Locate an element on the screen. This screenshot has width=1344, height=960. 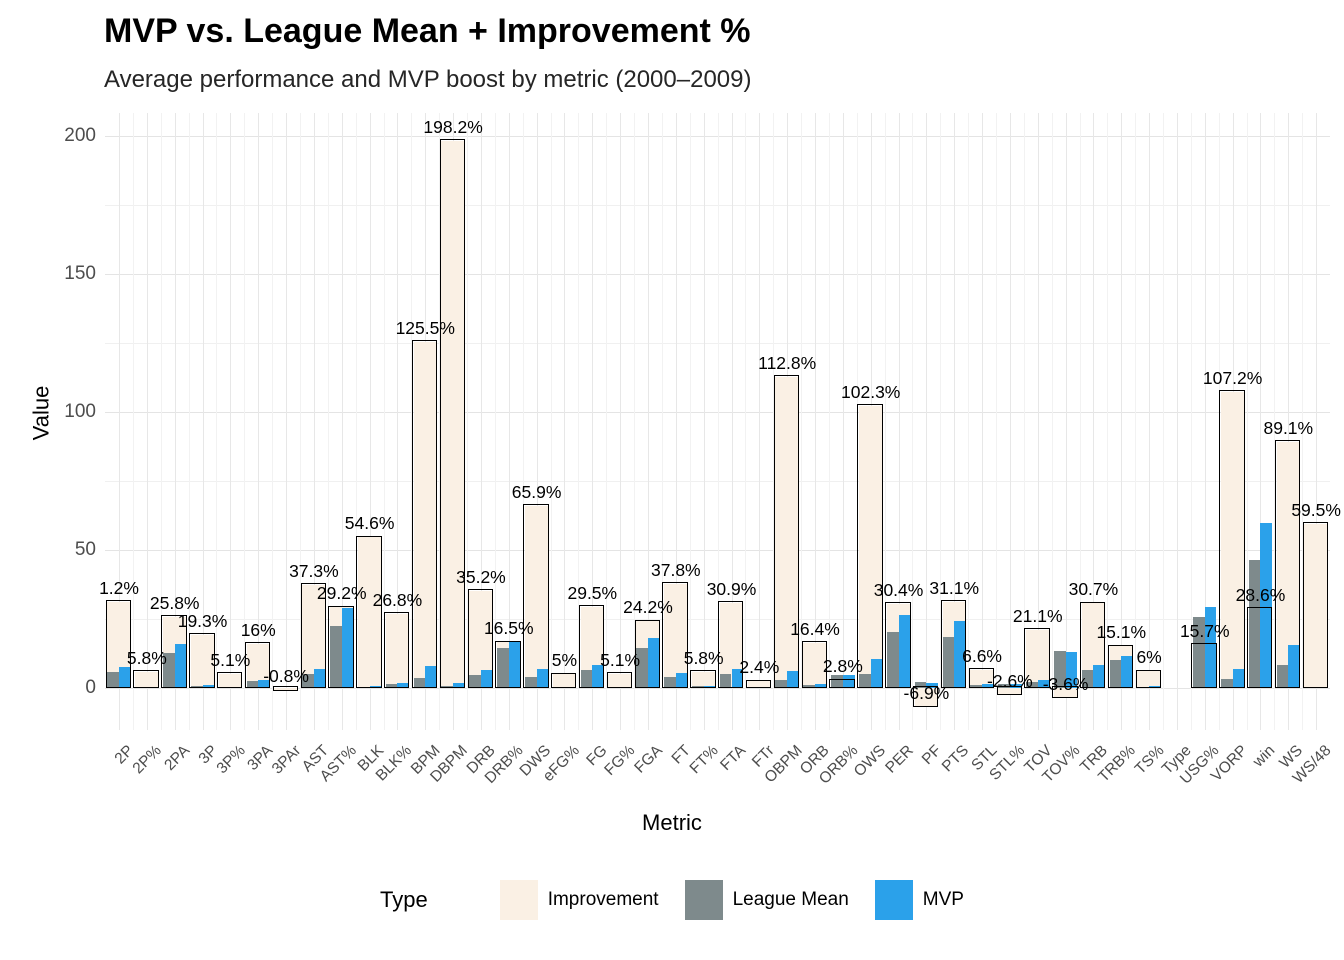
bar-improvement-outline-FT is located at coordinates (675, 635).